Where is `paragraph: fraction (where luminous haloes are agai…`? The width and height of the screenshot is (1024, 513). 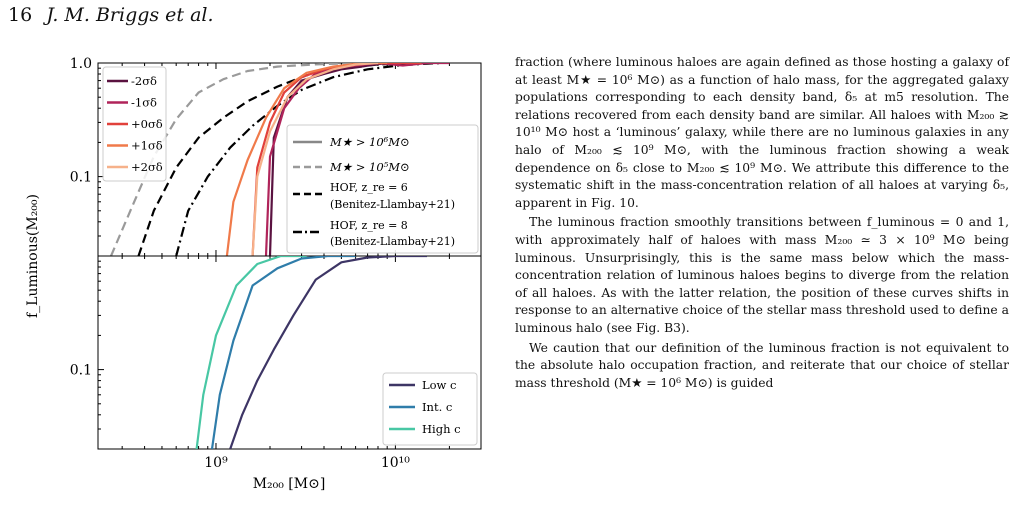
paragraph: fraction (where luminous haloes are agai… is located at coordinates (762, 132).